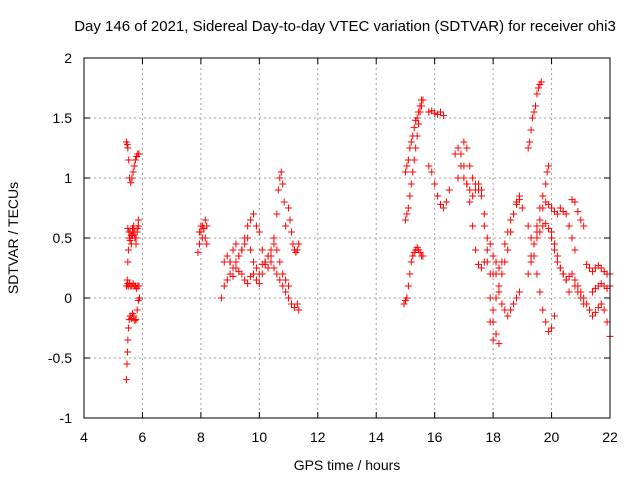 The image size is (640, 480). I want to click on series-s28, so click(553, 258).